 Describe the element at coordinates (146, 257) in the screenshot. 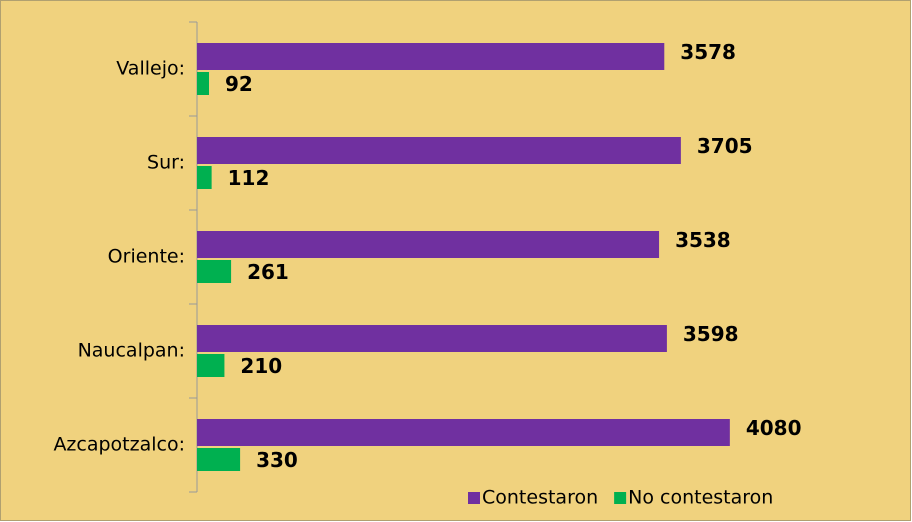

I see `y-tick-label: Oriente:` at that location.